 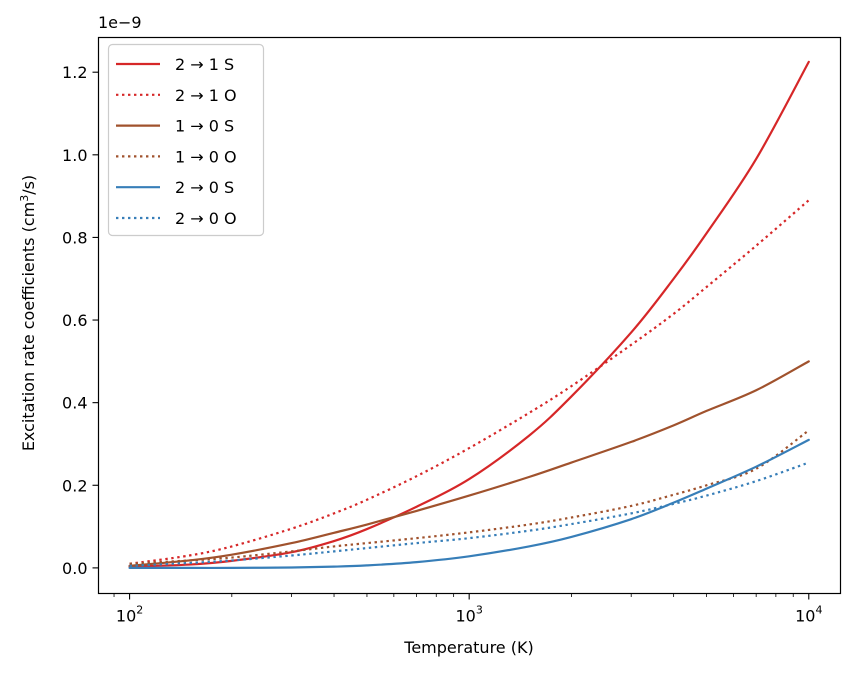 I want to click on x-tick-label-exponent: 2, so click(x=139, y=610).